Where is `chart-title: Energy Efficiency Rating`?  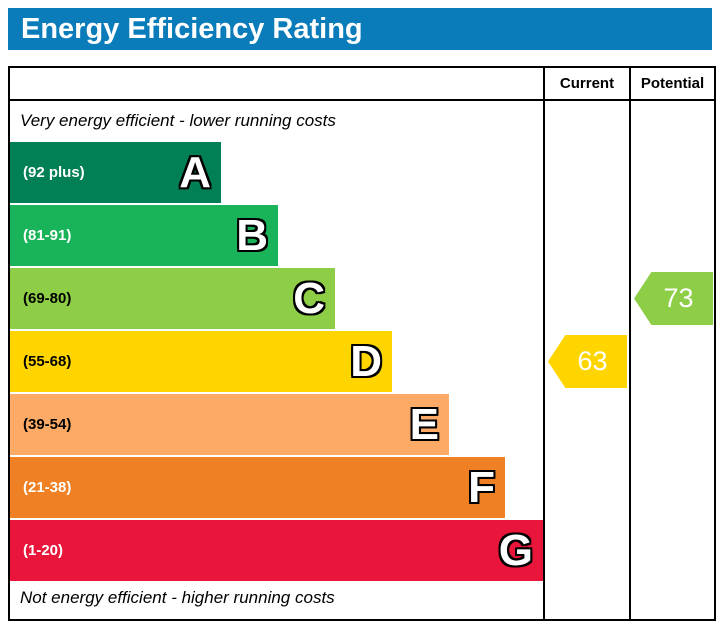
chart-title: Energy Efficiency Rating is located at coordinates (192, 28).